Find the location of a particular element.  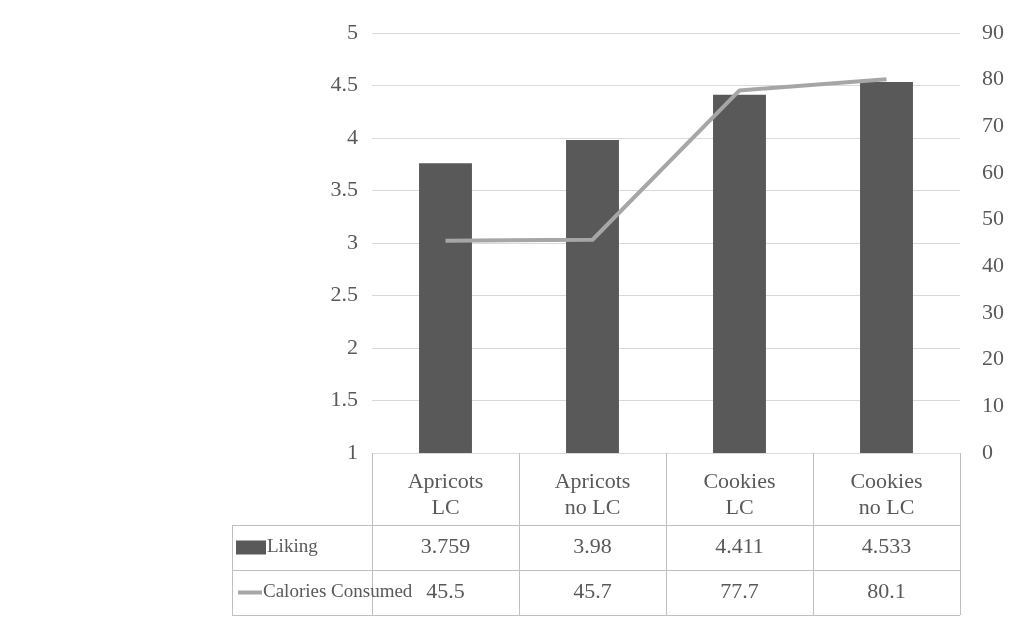

legend-label: Calories Consumed is located at coordinates (338, 591).